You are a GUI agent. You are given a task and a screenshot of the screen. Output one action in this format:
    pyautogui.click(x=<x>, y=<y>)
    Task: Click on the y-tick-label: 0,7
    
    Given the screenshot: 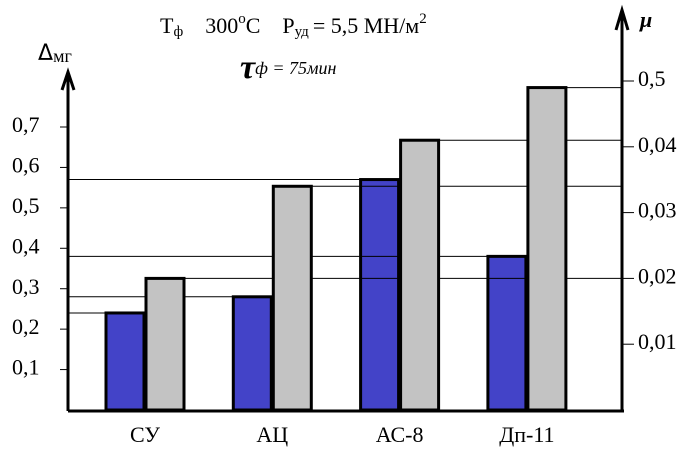 What is the action you would take?
    pyautogui.click(x=26, y=124)
    